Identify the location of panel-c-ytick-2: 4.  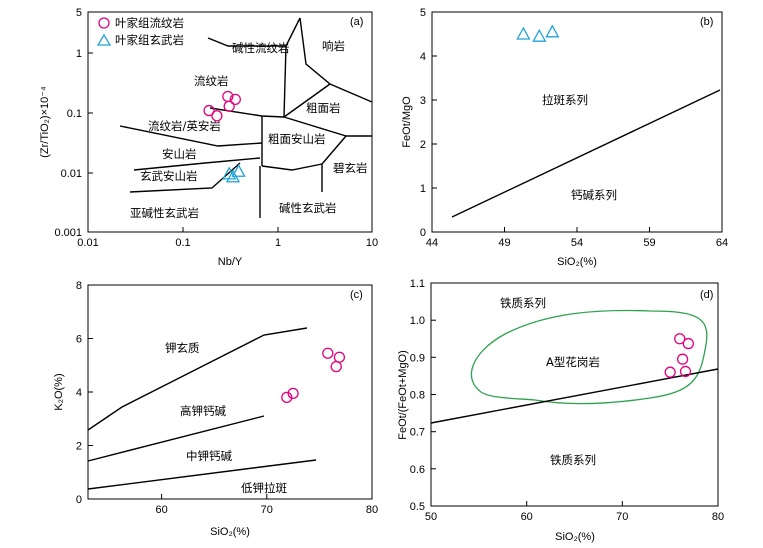
(79, 393).